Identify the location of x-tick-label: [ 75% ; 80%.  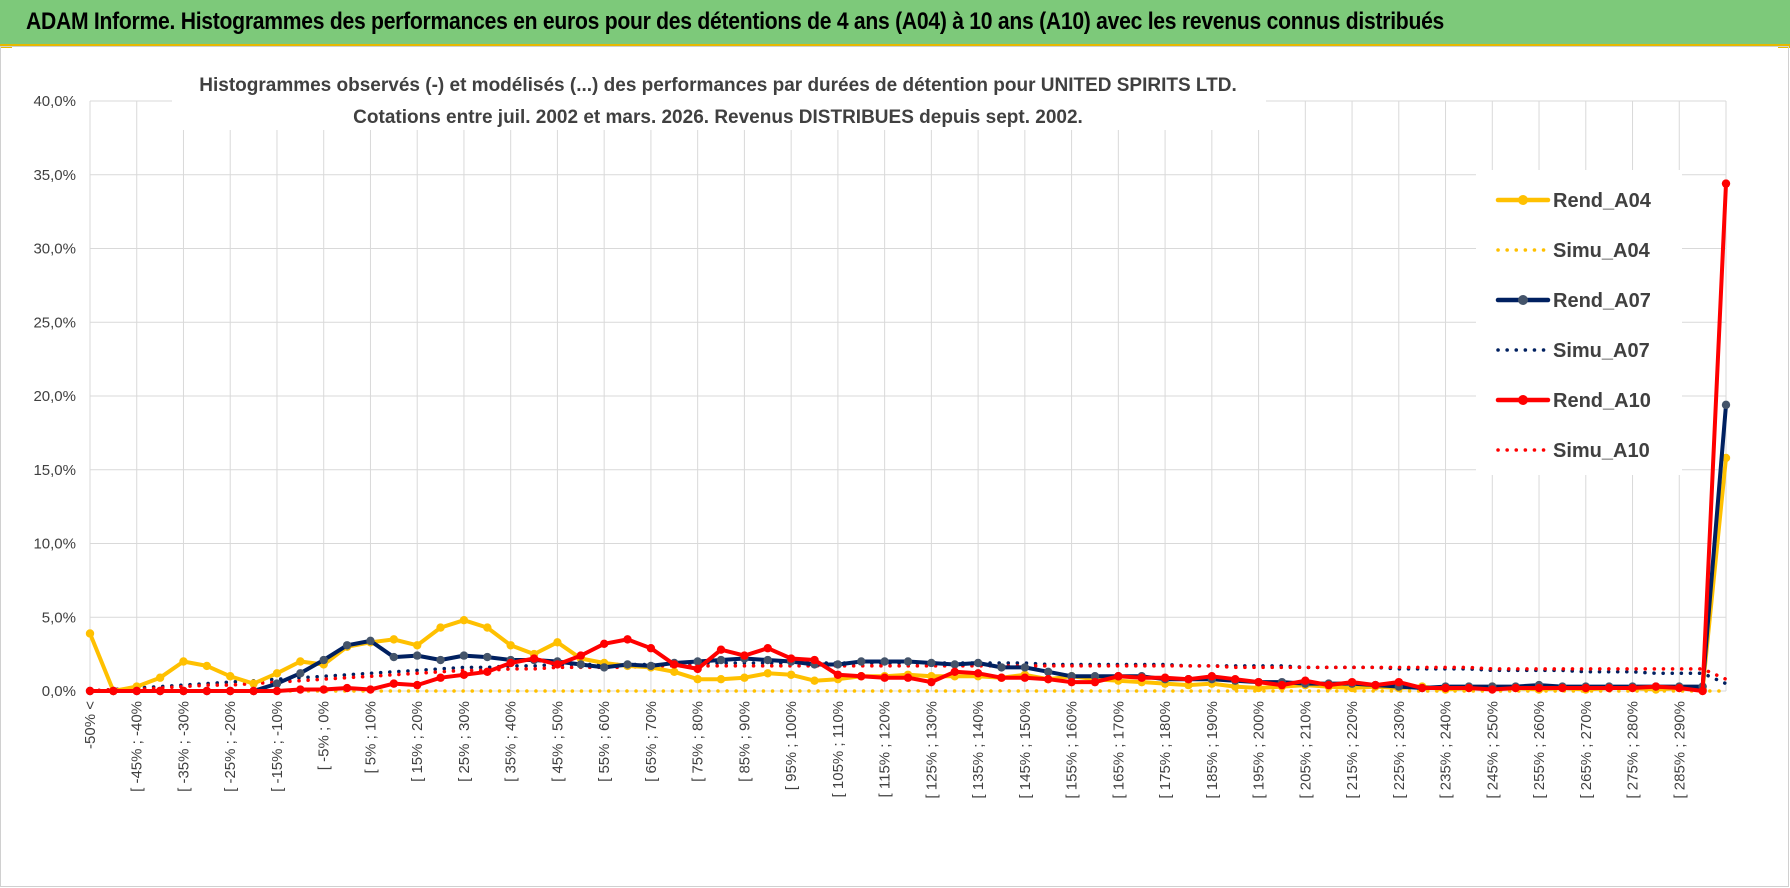
(698, 741).